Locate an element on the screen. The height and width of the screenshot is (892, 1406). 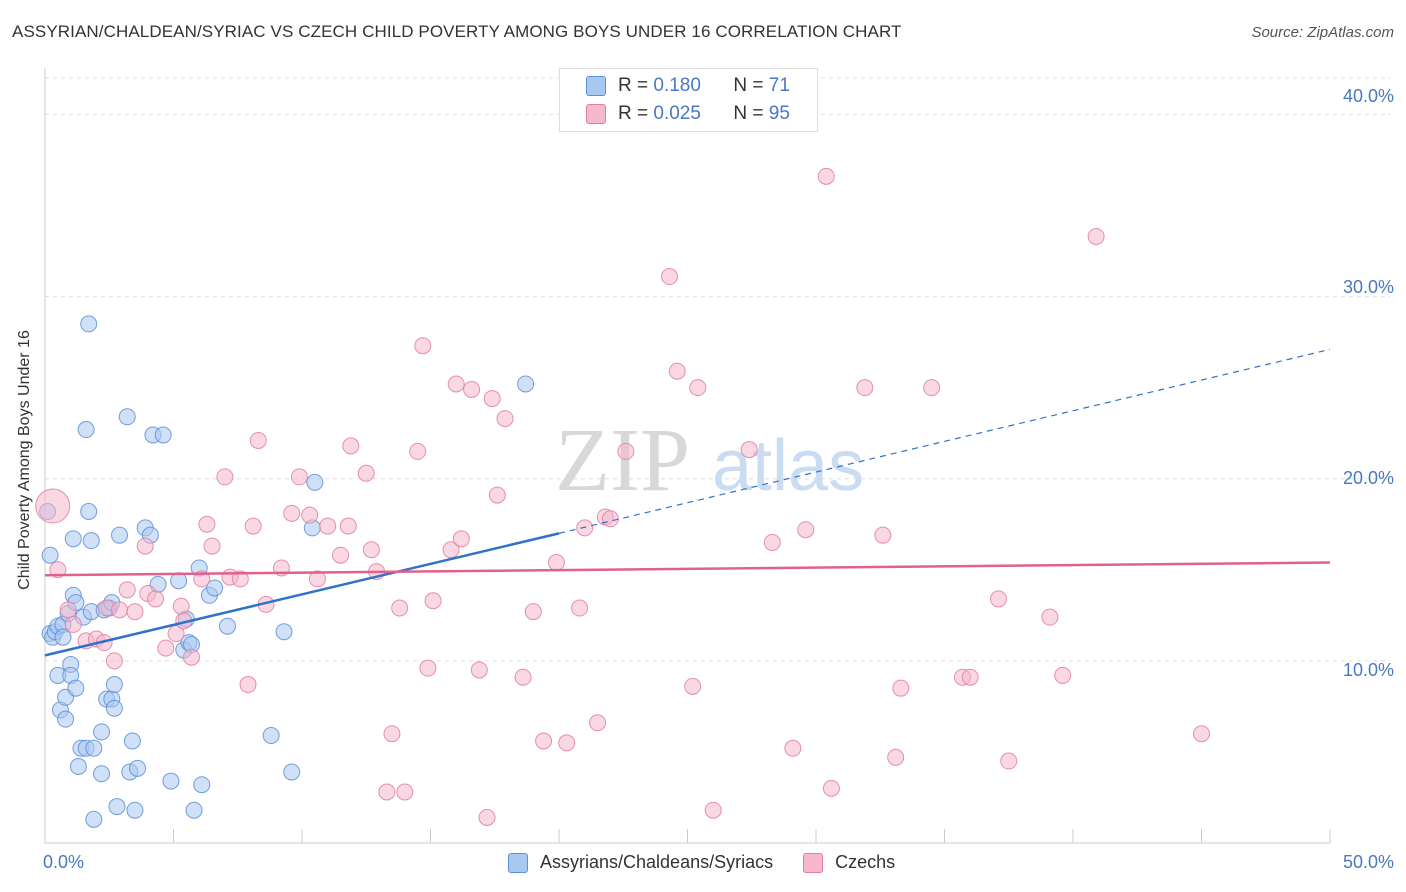
legend-item-czechs: Czechs is located at coordinates (849, 862).